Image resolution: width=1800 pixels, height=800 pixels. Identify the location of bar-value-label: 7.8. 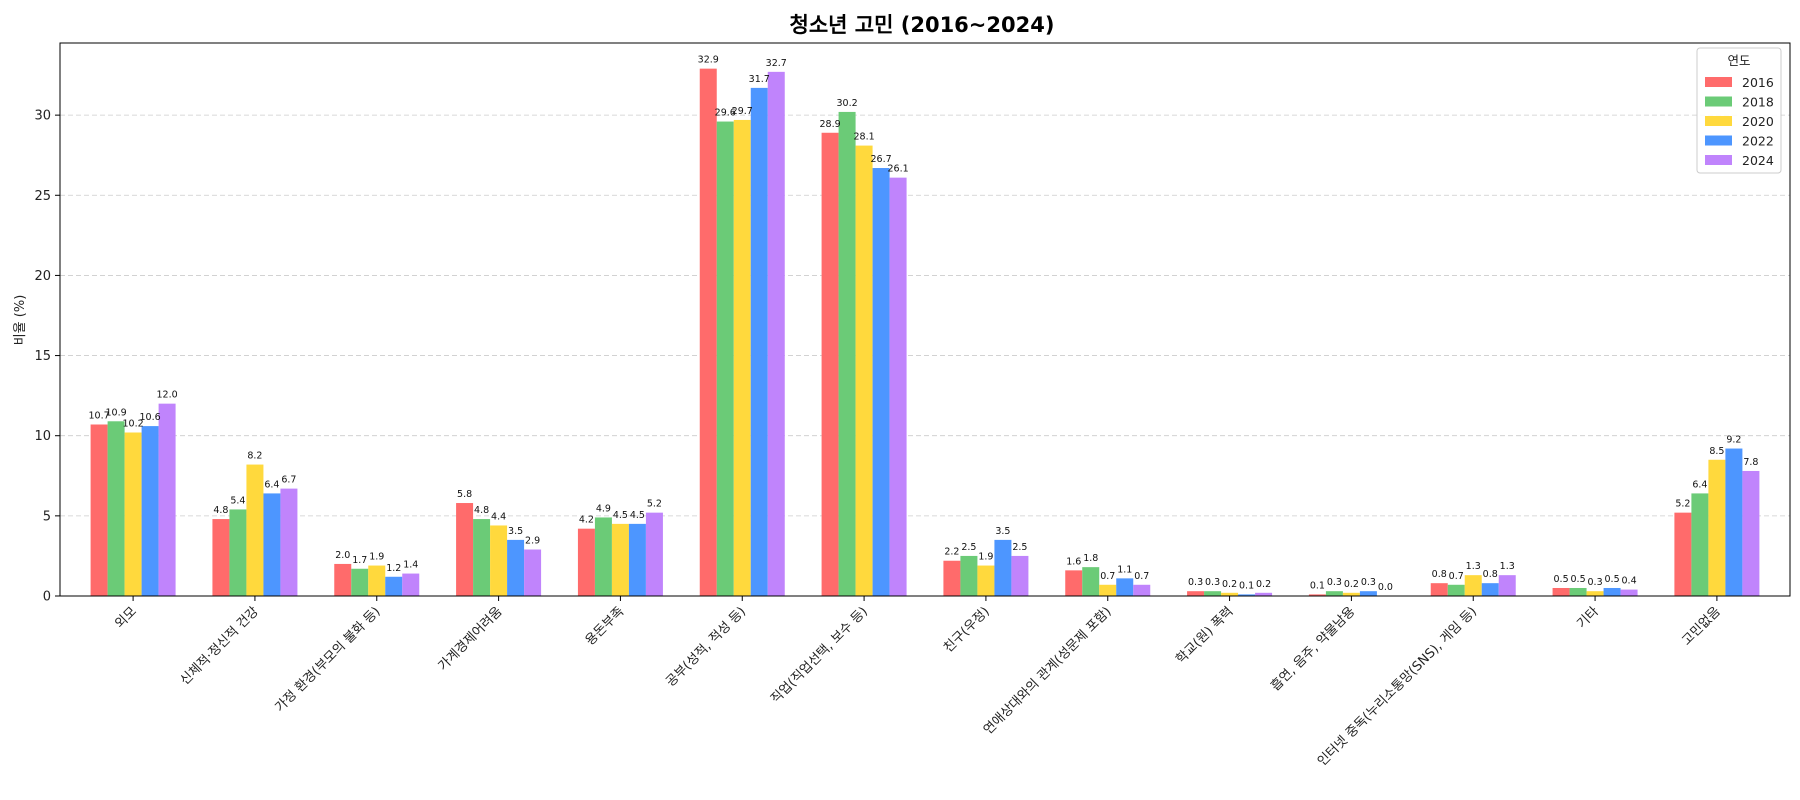
(1750, 462).